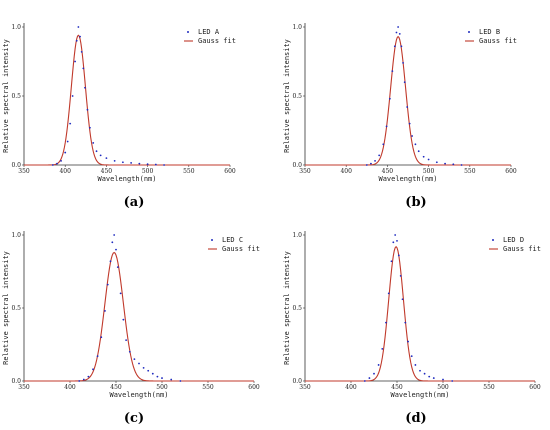 The width and height of the screenshot is (550, 430). What do you see at coordinates (65, 171) in the screenshot?
I see `x-tick-label: 400` at bounding box center [65, 171].